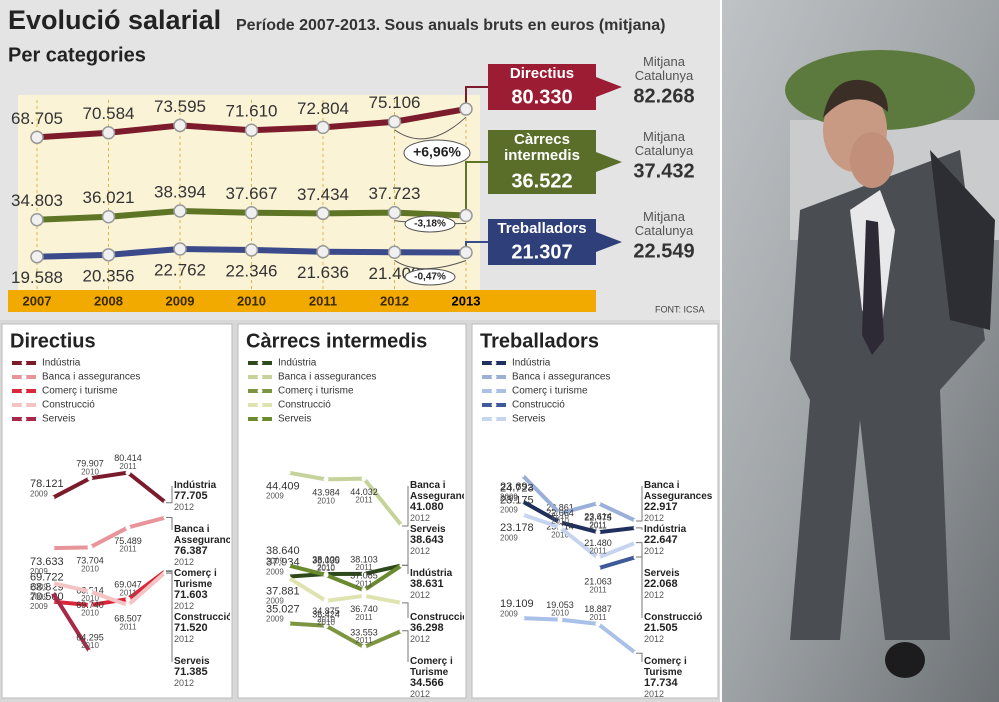 The height and width of the screenshot is (702, 999). I want to click on category-name: Treballadors, so click(542, 229).